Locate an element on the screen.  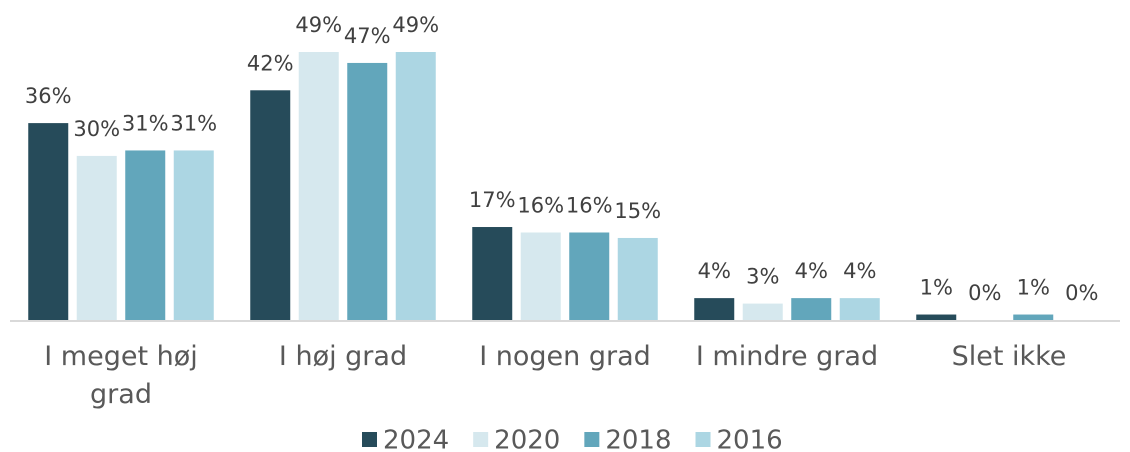
x-tick-label: Slet ikke is located at coordinates (1009, 356).